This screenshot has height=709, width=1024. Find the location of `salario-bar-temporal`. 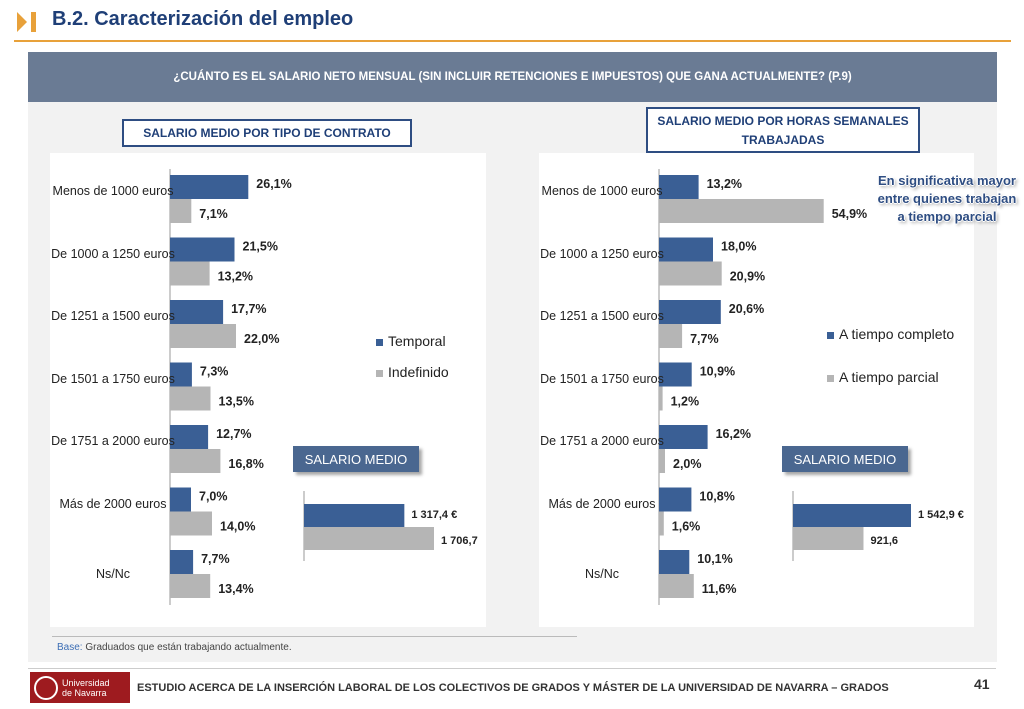

salario-bar-temporal is located at coordinates (354, 515).